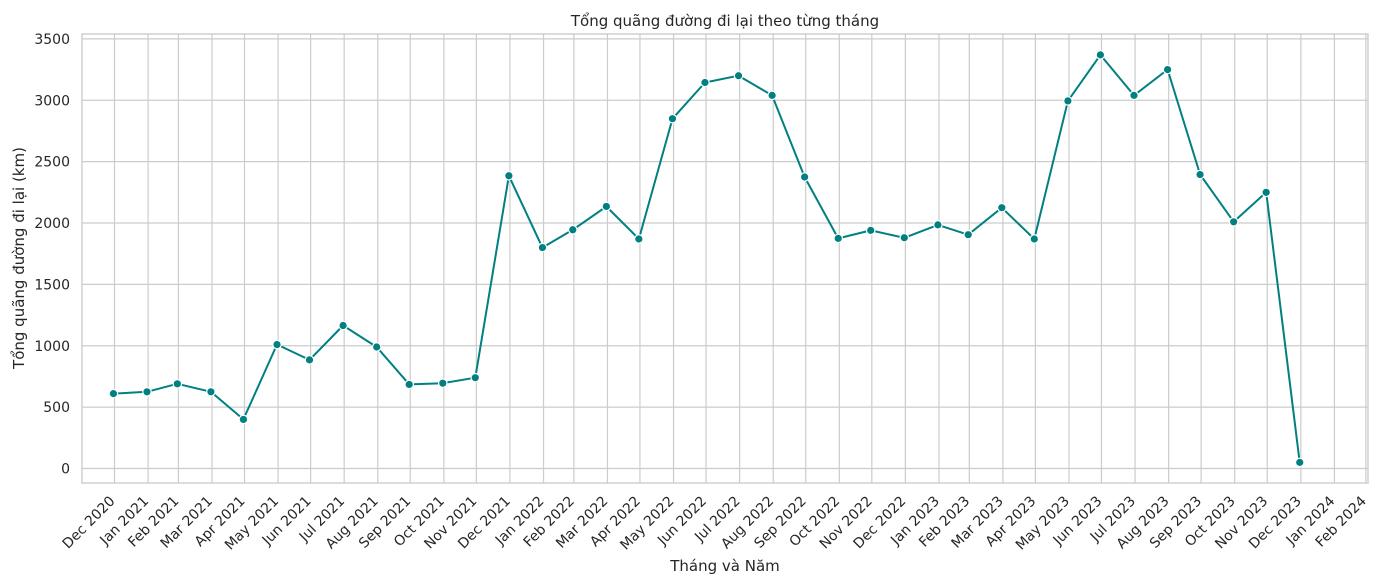 This screenshot has width=1380, height=584. I want to click on y-tick-label: 3500, so click(52, 40).